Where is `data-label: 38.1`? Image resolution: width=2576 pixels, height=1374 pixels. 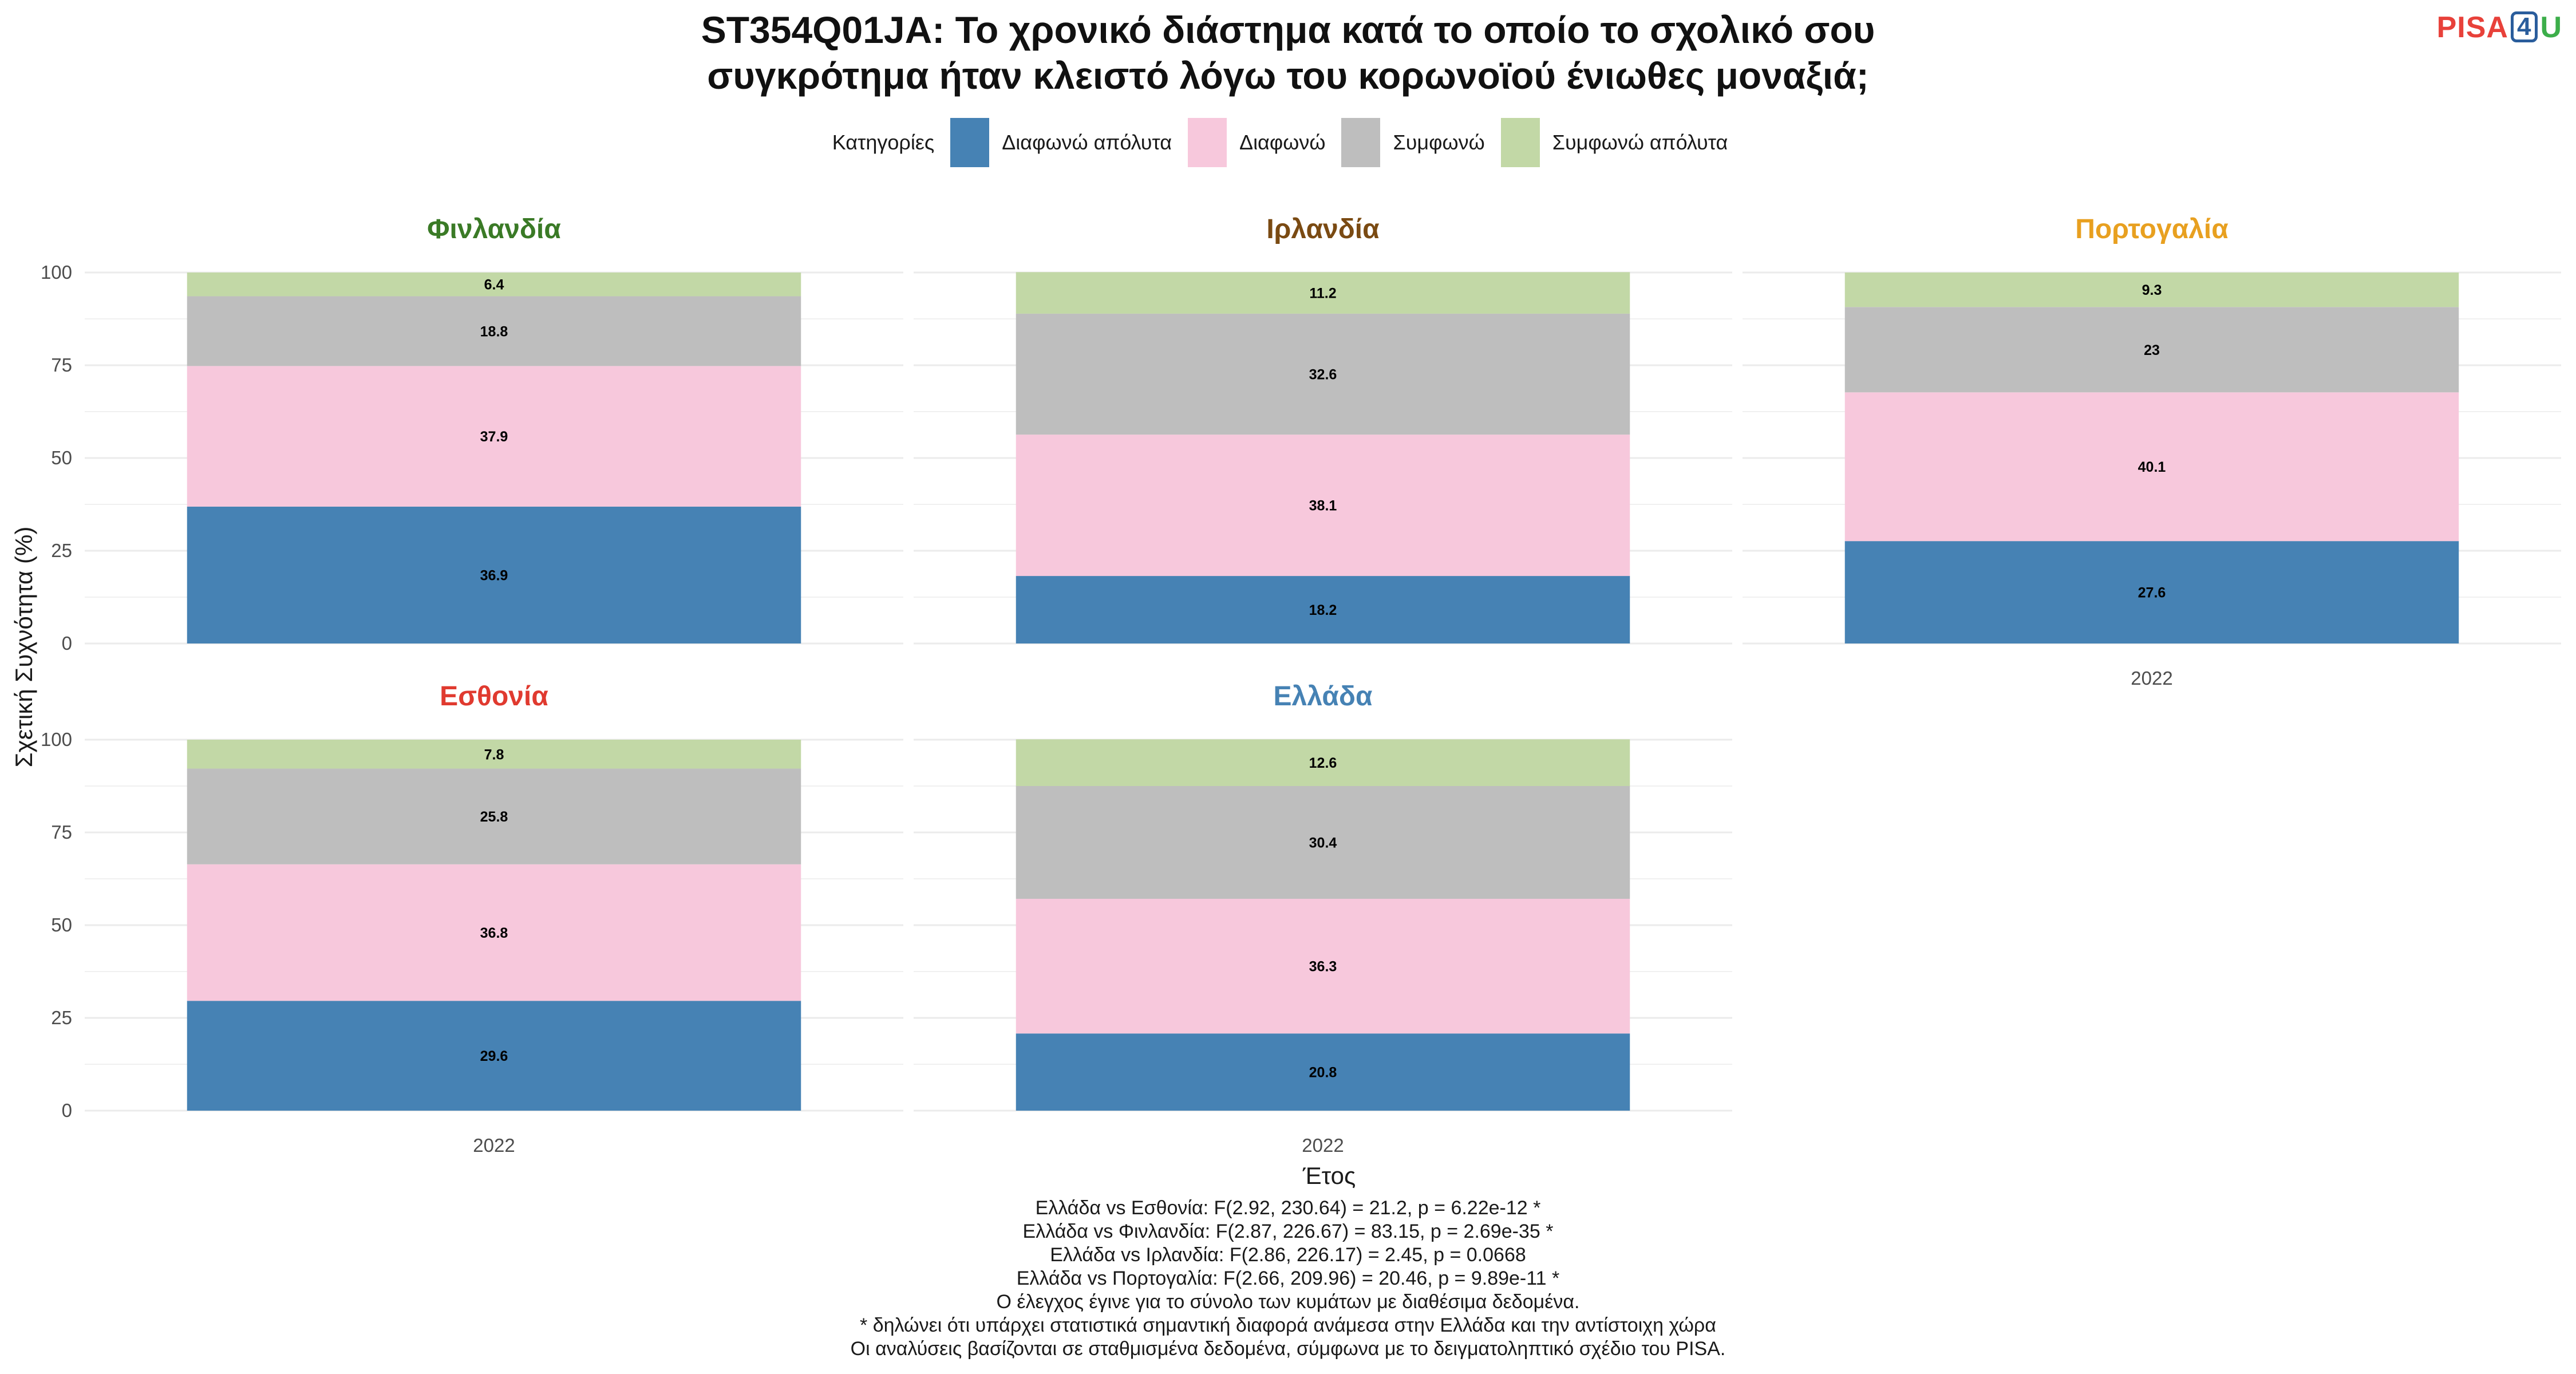 data-label: 38.1 is located at coordinates (1323, 506).